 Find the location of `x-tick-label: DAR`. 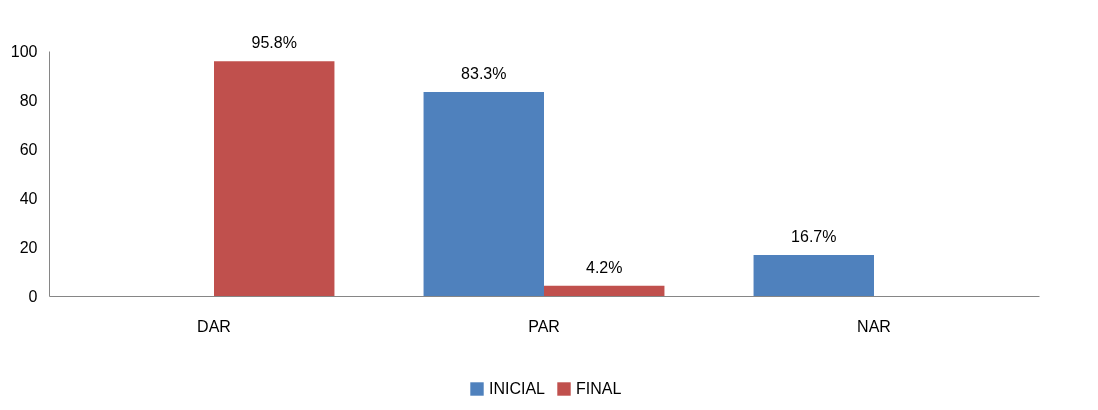

x-tick-label: DAR is located at coordinates (214, 326).